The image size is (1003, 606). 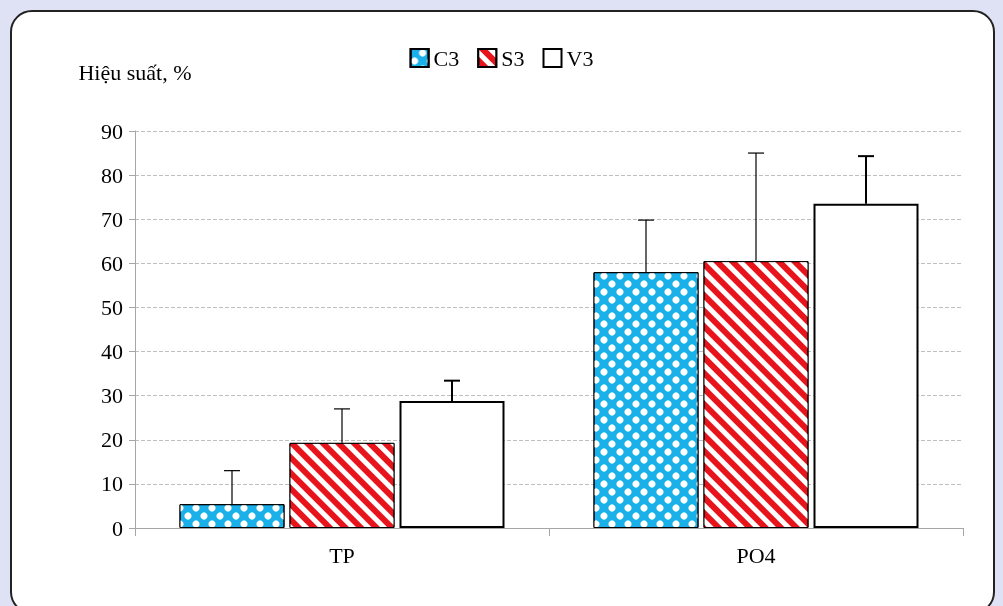 I want to click on y-tick-label: 10, so click(x=112, y=484).